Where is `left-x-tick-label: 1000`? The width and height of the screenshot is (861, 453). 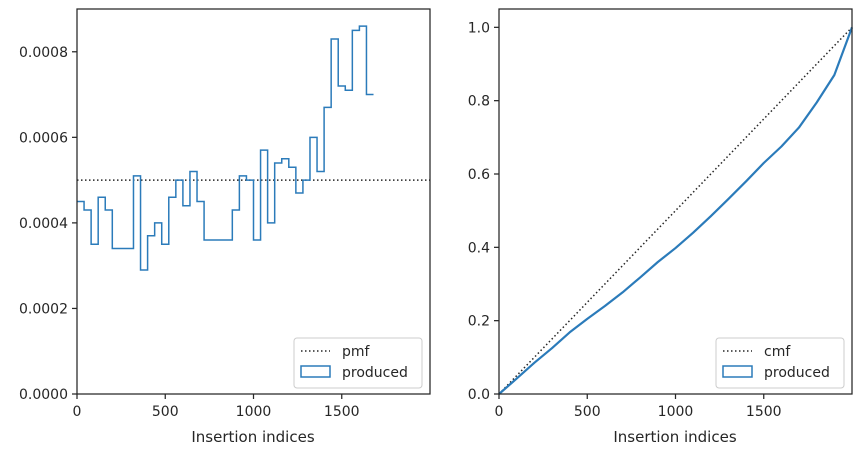
left-x-tick-label: 1000 is located at coordinates (254, 412).